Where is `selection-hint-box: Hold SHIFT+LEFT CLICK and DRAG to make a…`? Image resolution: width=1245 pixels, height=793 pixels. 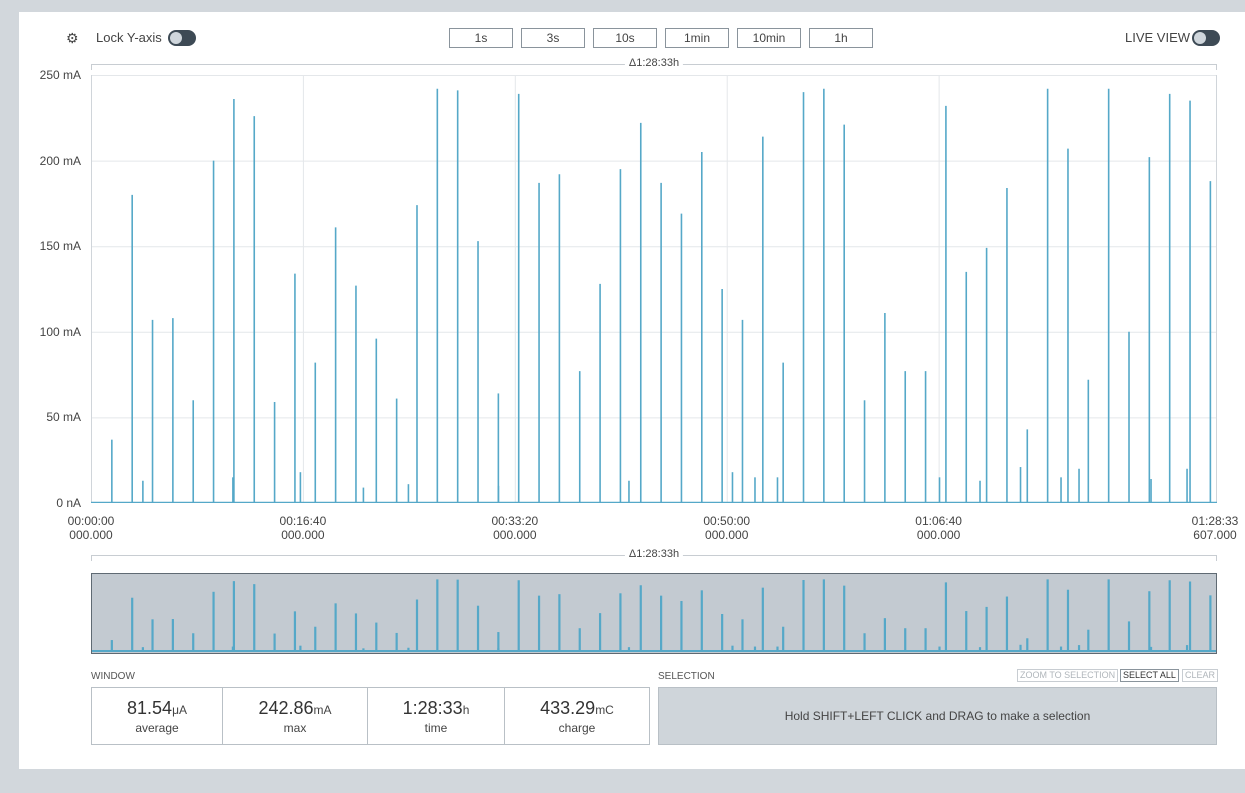
selection-hint-box: Hold SHIFT+LEFT CLICK and DRAG to make a… is located at coordinates (937, 716).